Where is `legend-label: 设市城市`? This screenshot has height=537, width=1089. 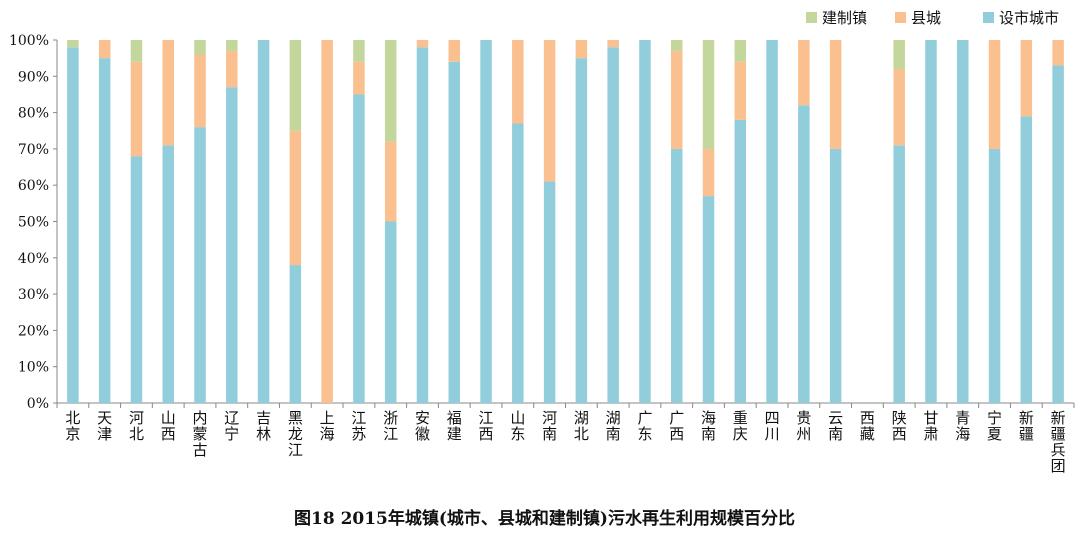
legend-label: 设市城市 is located at coordinates (1029, 18).